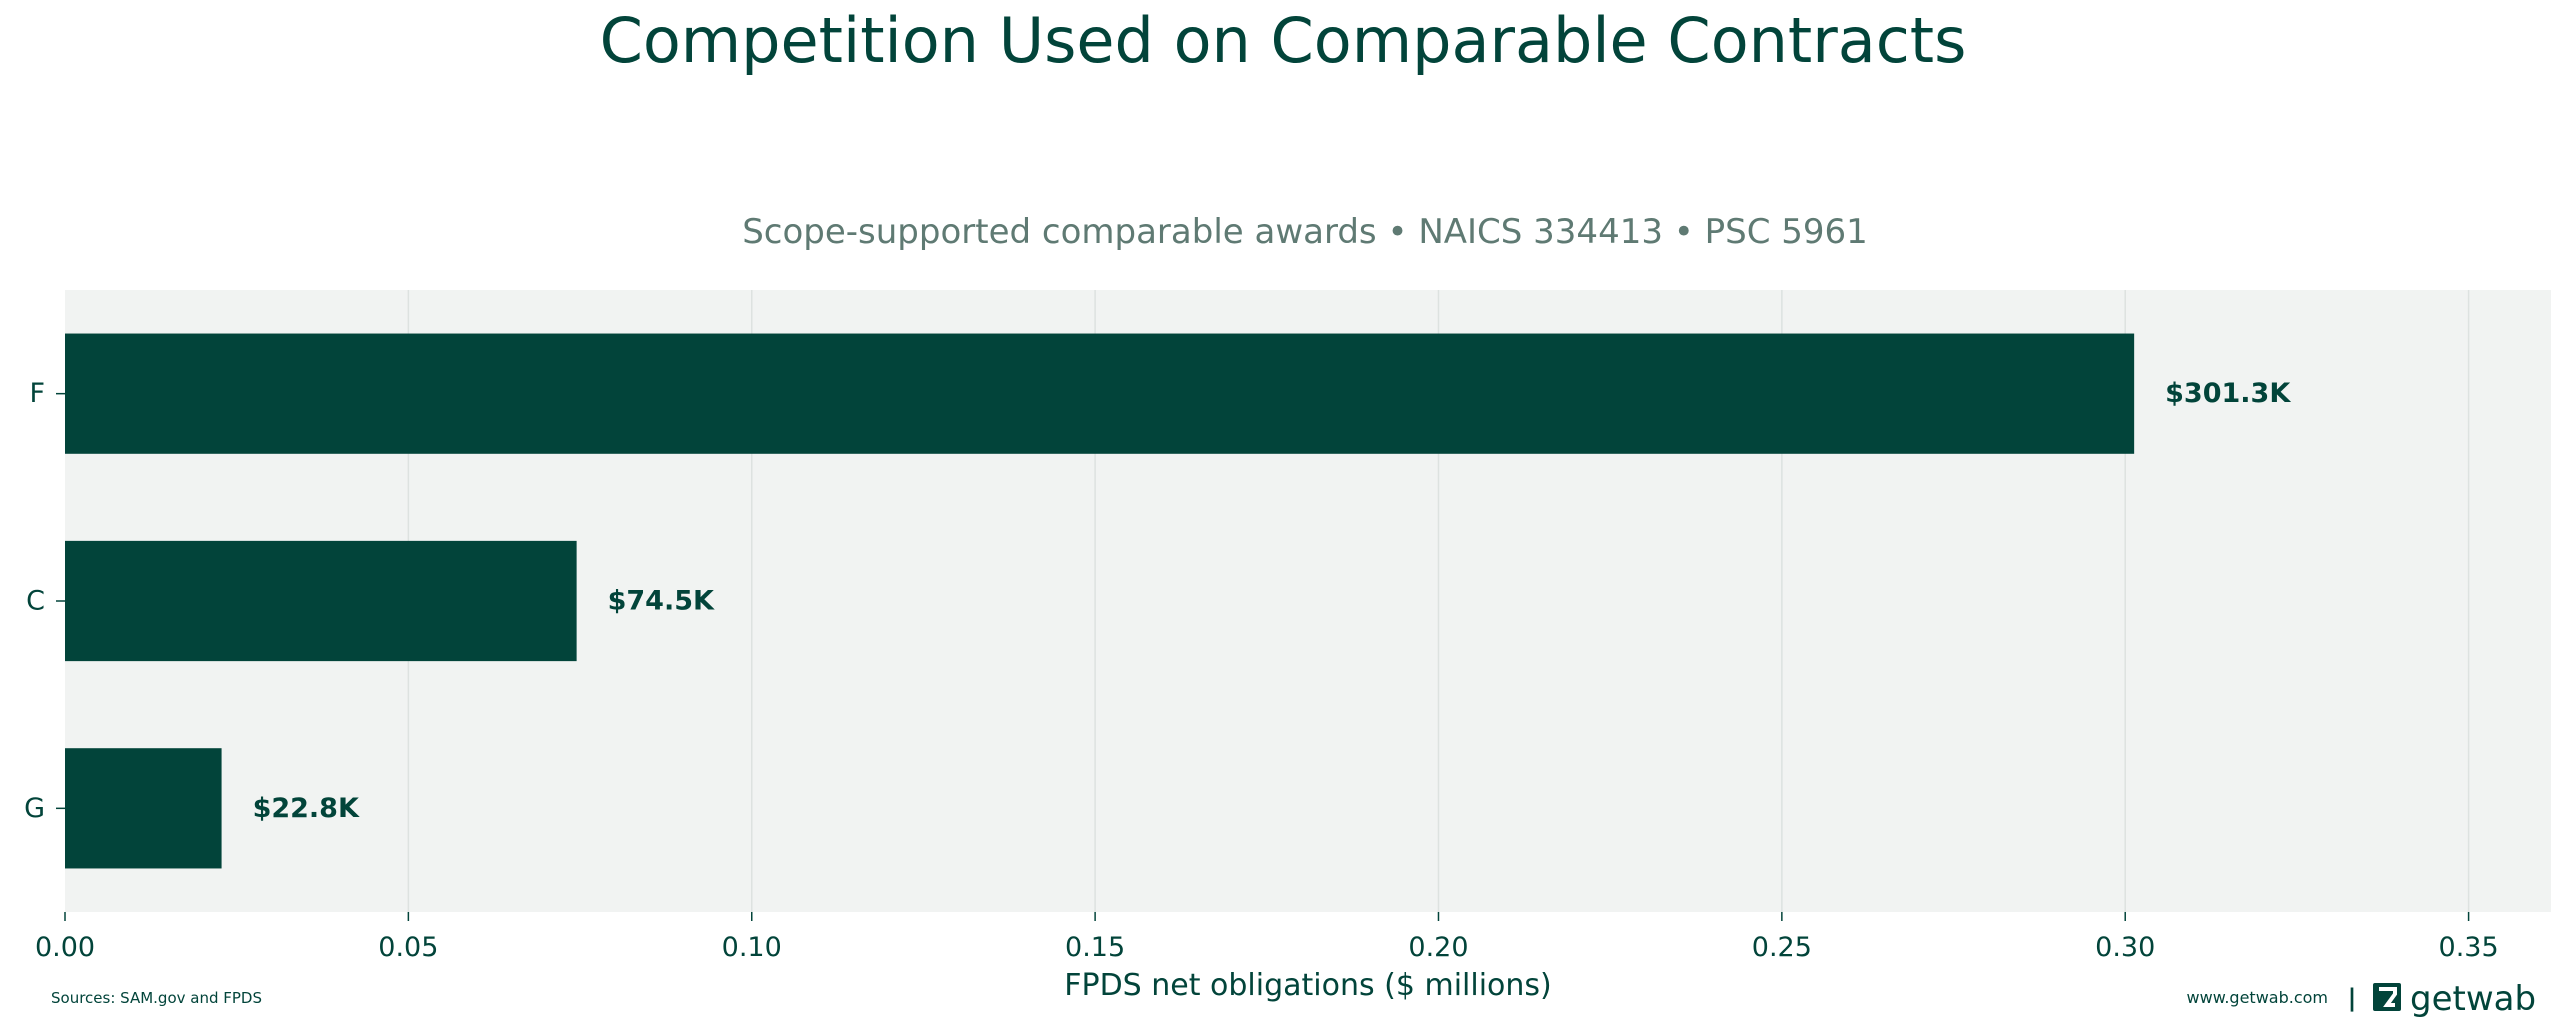 The width and height of the screenshot is (2565, 1022). I want to click on data-label-F: $301.3K, so click(2228, 393).